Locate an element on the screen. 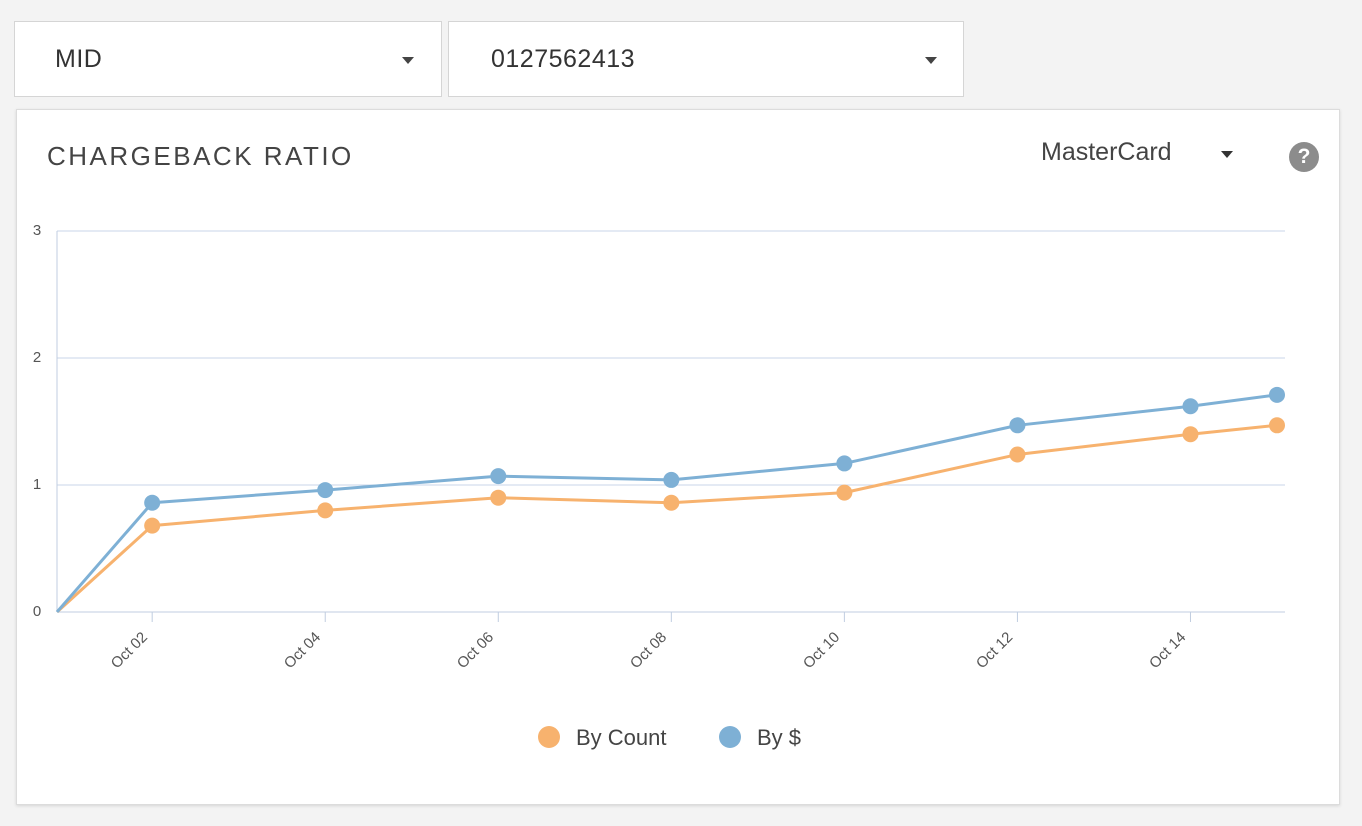  x-tick-label: Oct 10 is located at coordinates (821, 650).